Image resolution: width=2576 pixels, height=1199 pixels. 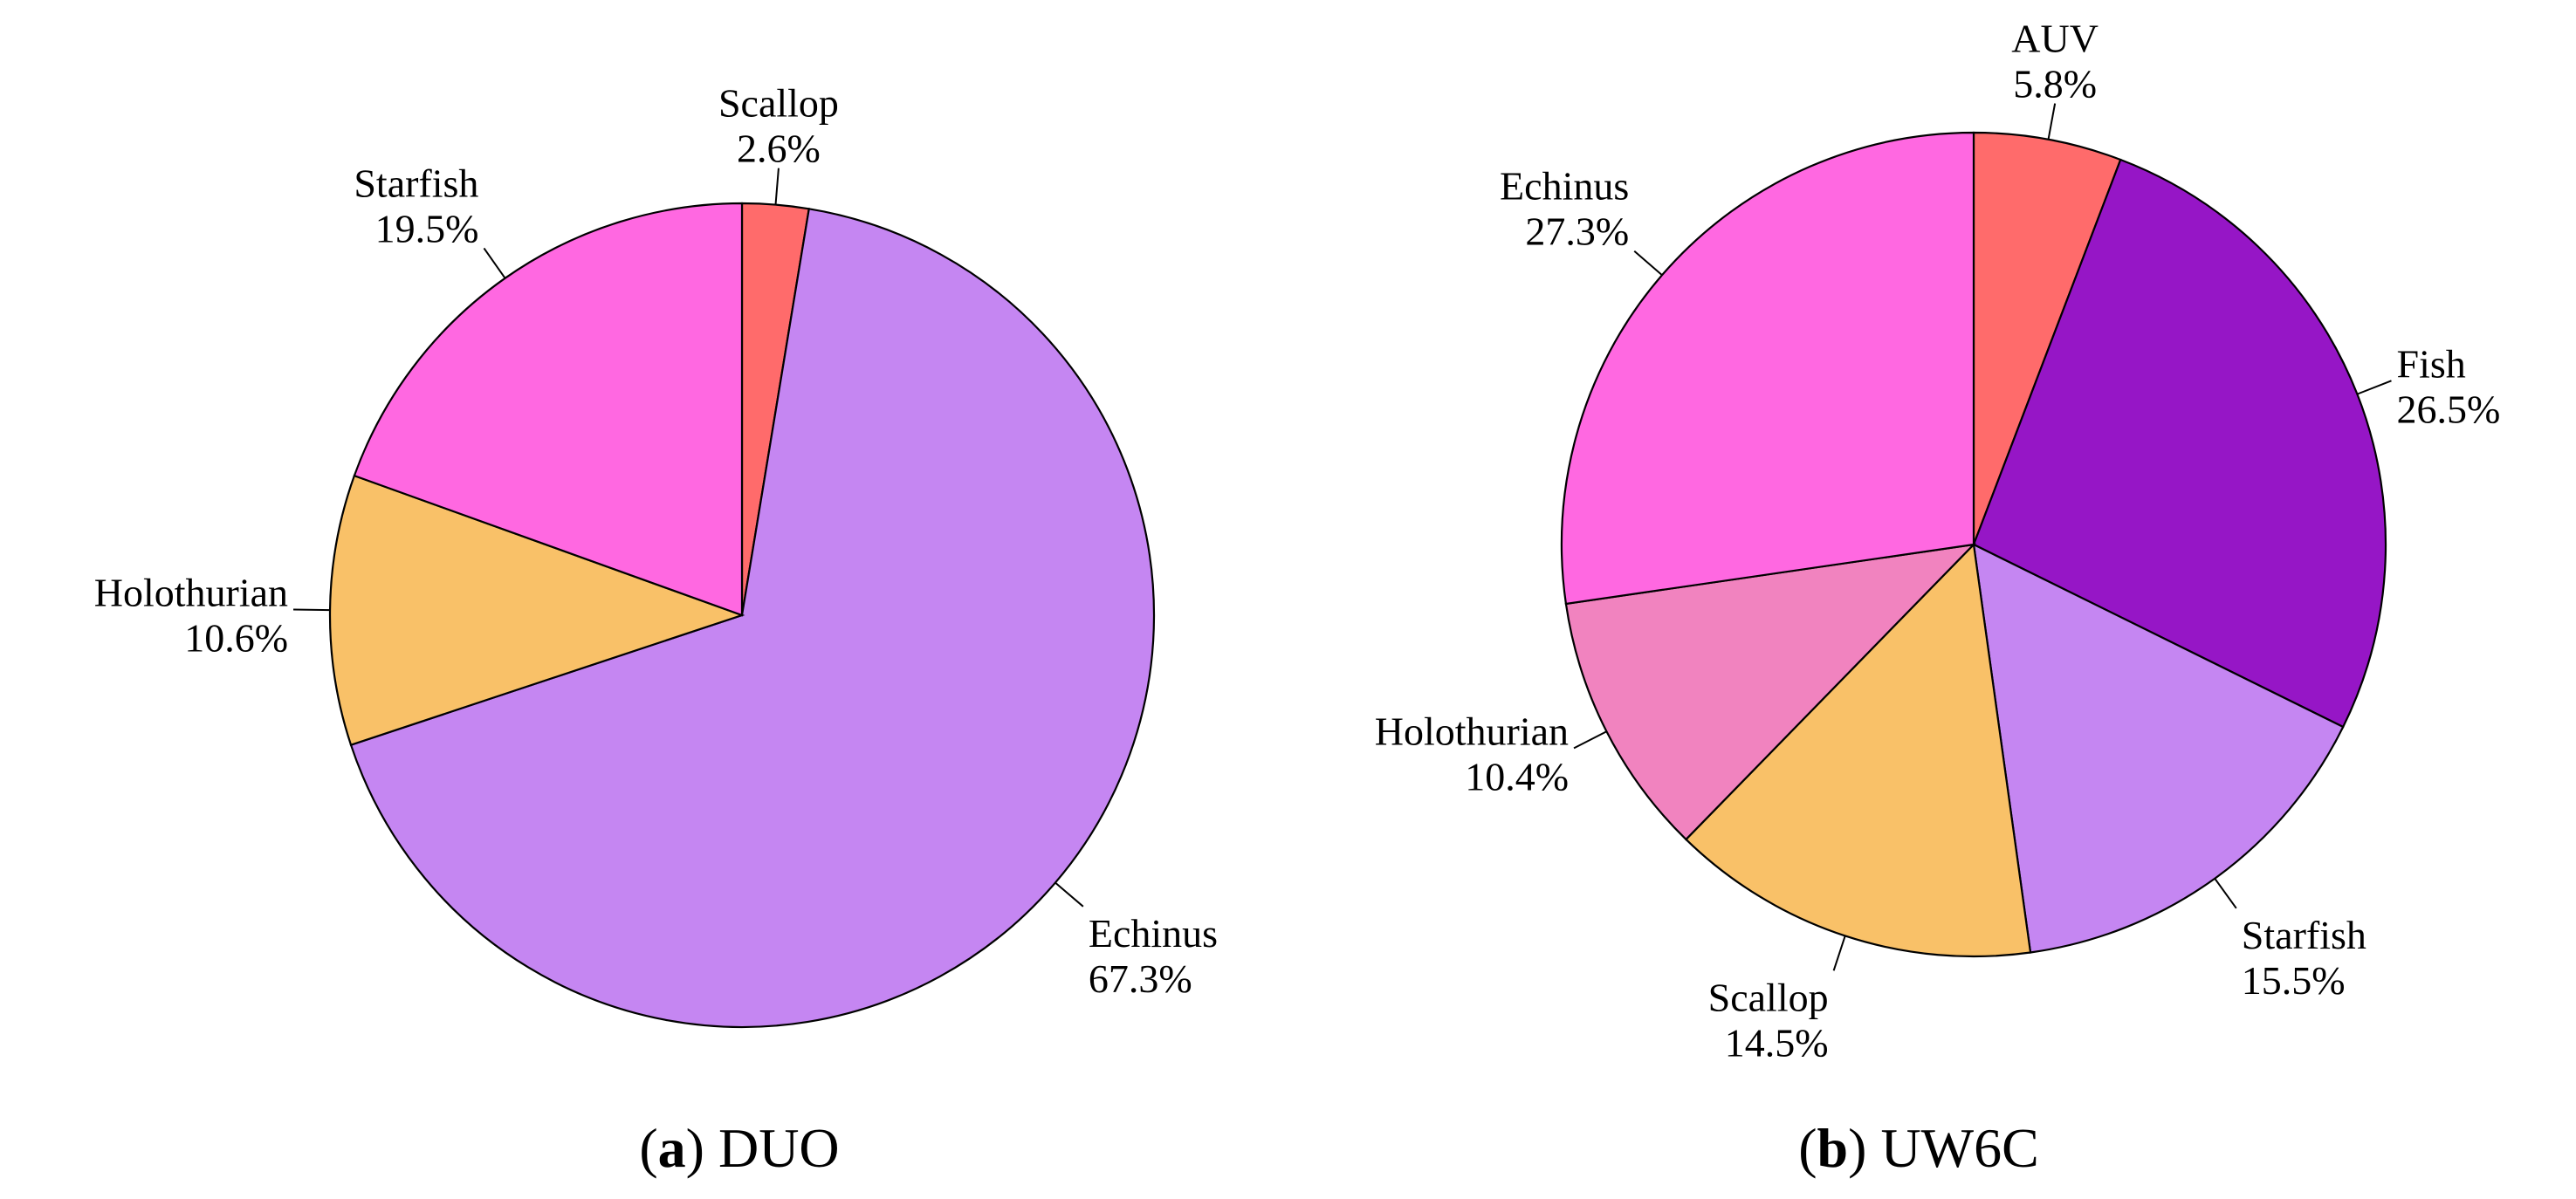 I want to click on uw6c-label-starfish: Starfish 15.5%, so click(x=2304, y=958).